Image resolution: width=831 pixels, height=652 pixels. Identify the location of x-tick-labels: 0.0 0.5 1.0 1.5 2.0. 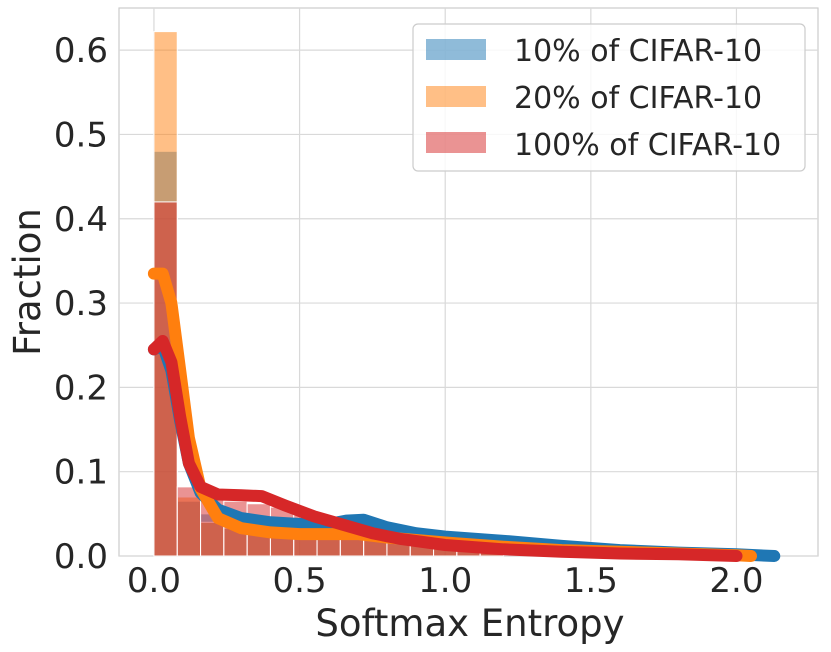
(445, 581).